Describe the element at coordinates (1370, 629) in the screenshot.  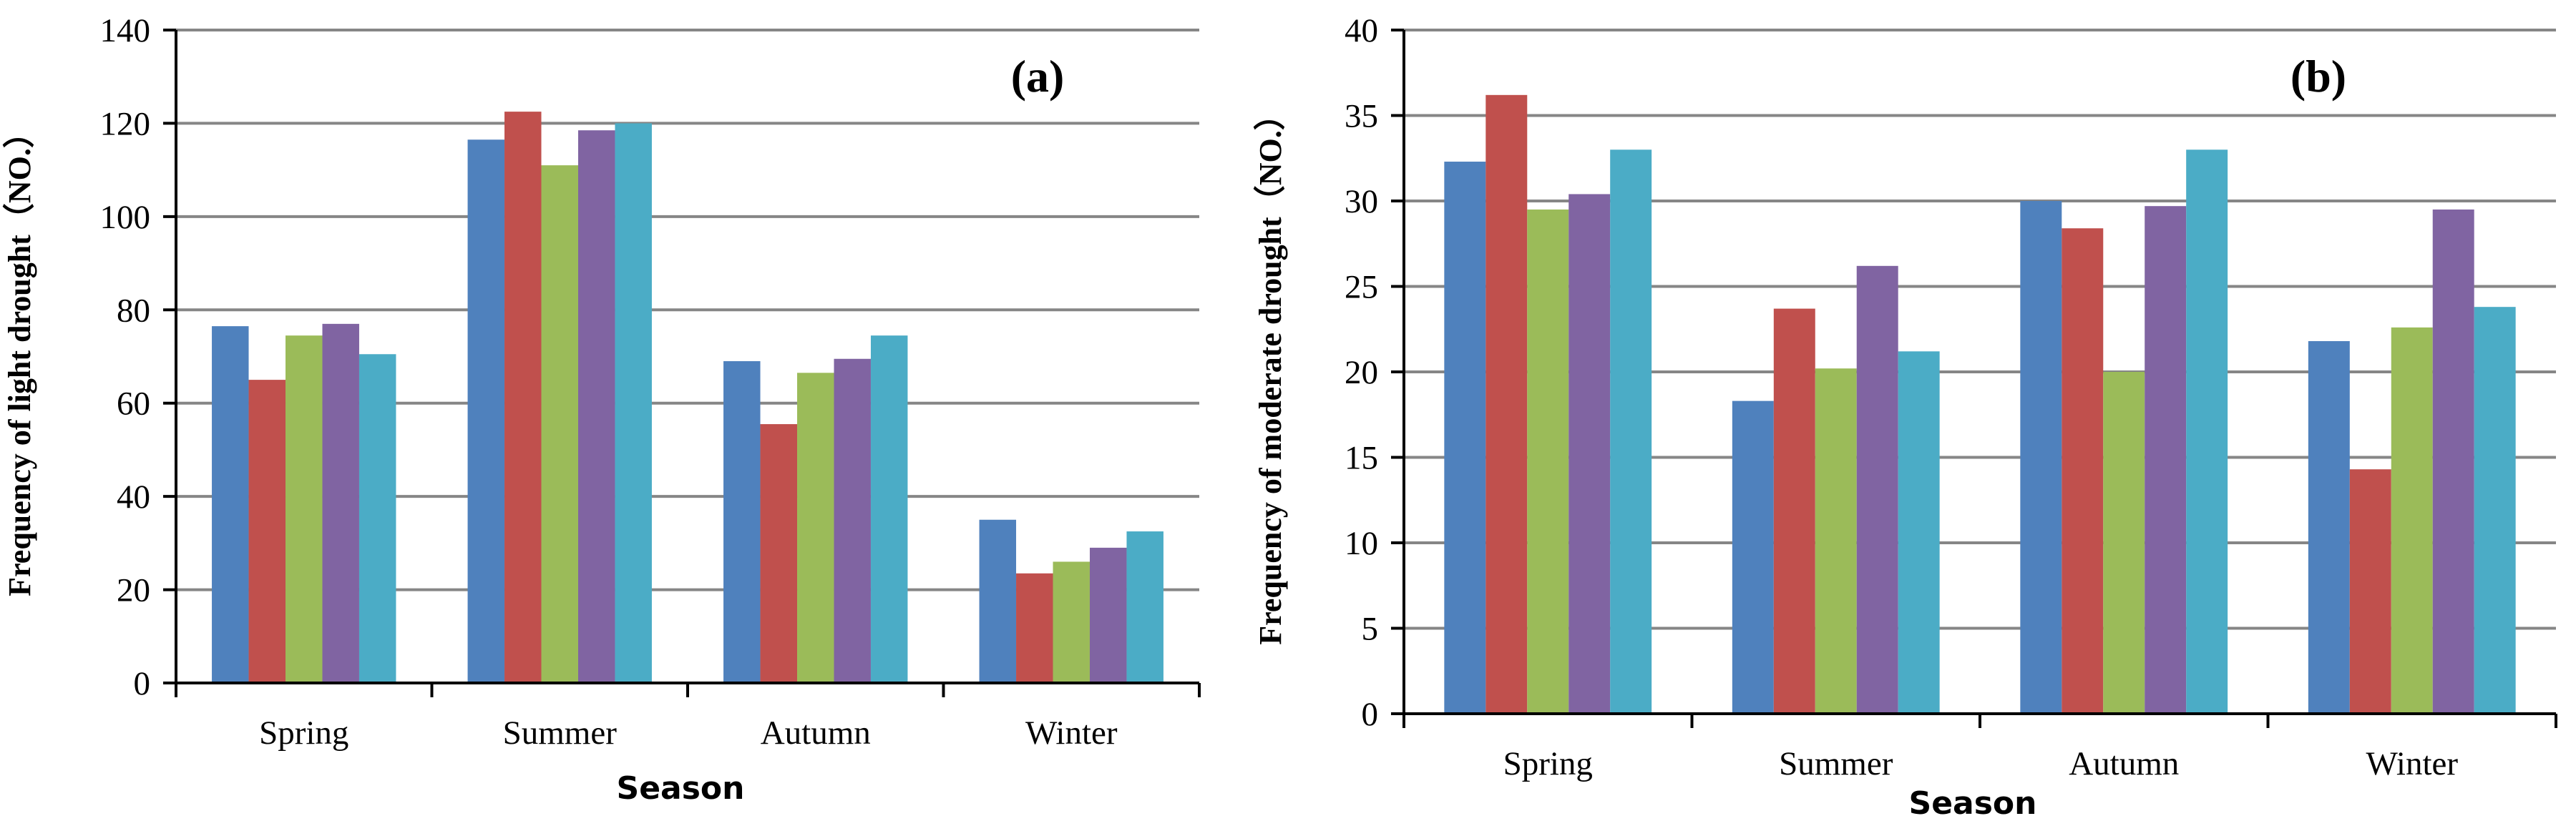
I see `y-tick-label: 5` at that location.